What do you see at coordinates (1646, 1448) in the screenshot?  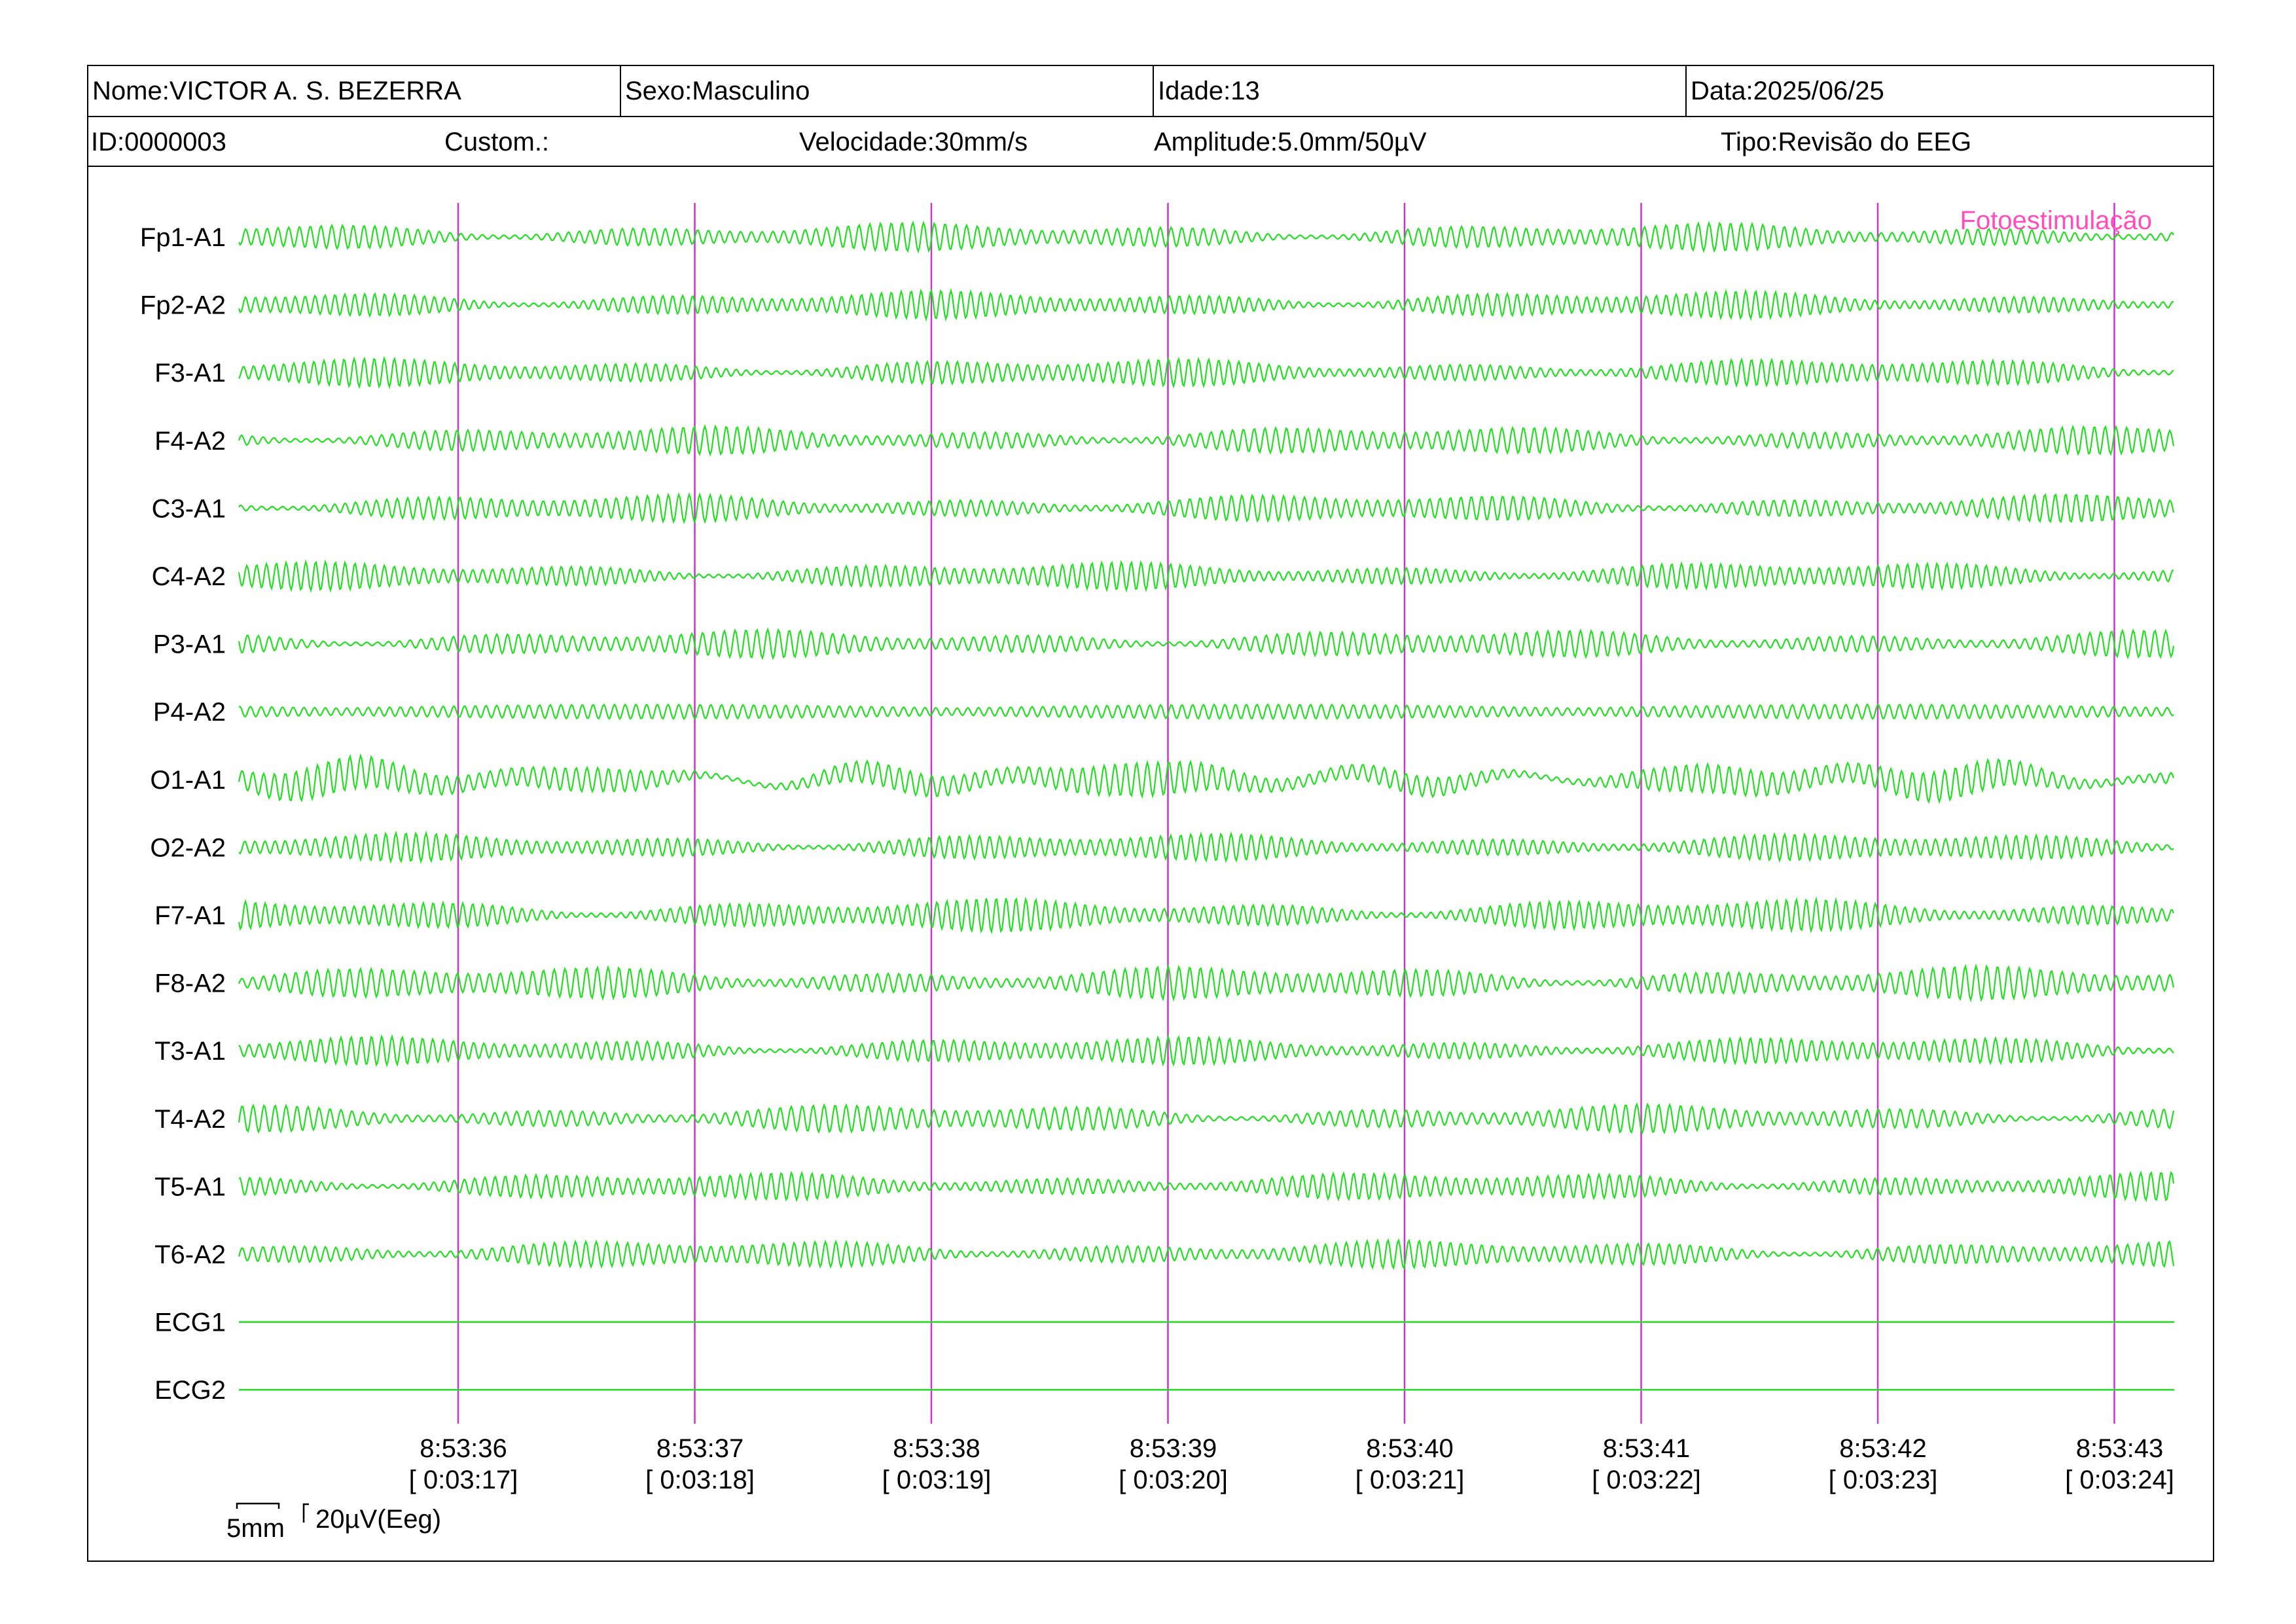 I see `time-clock-label: 8:53:41` at bounding box center [1646, 1448].